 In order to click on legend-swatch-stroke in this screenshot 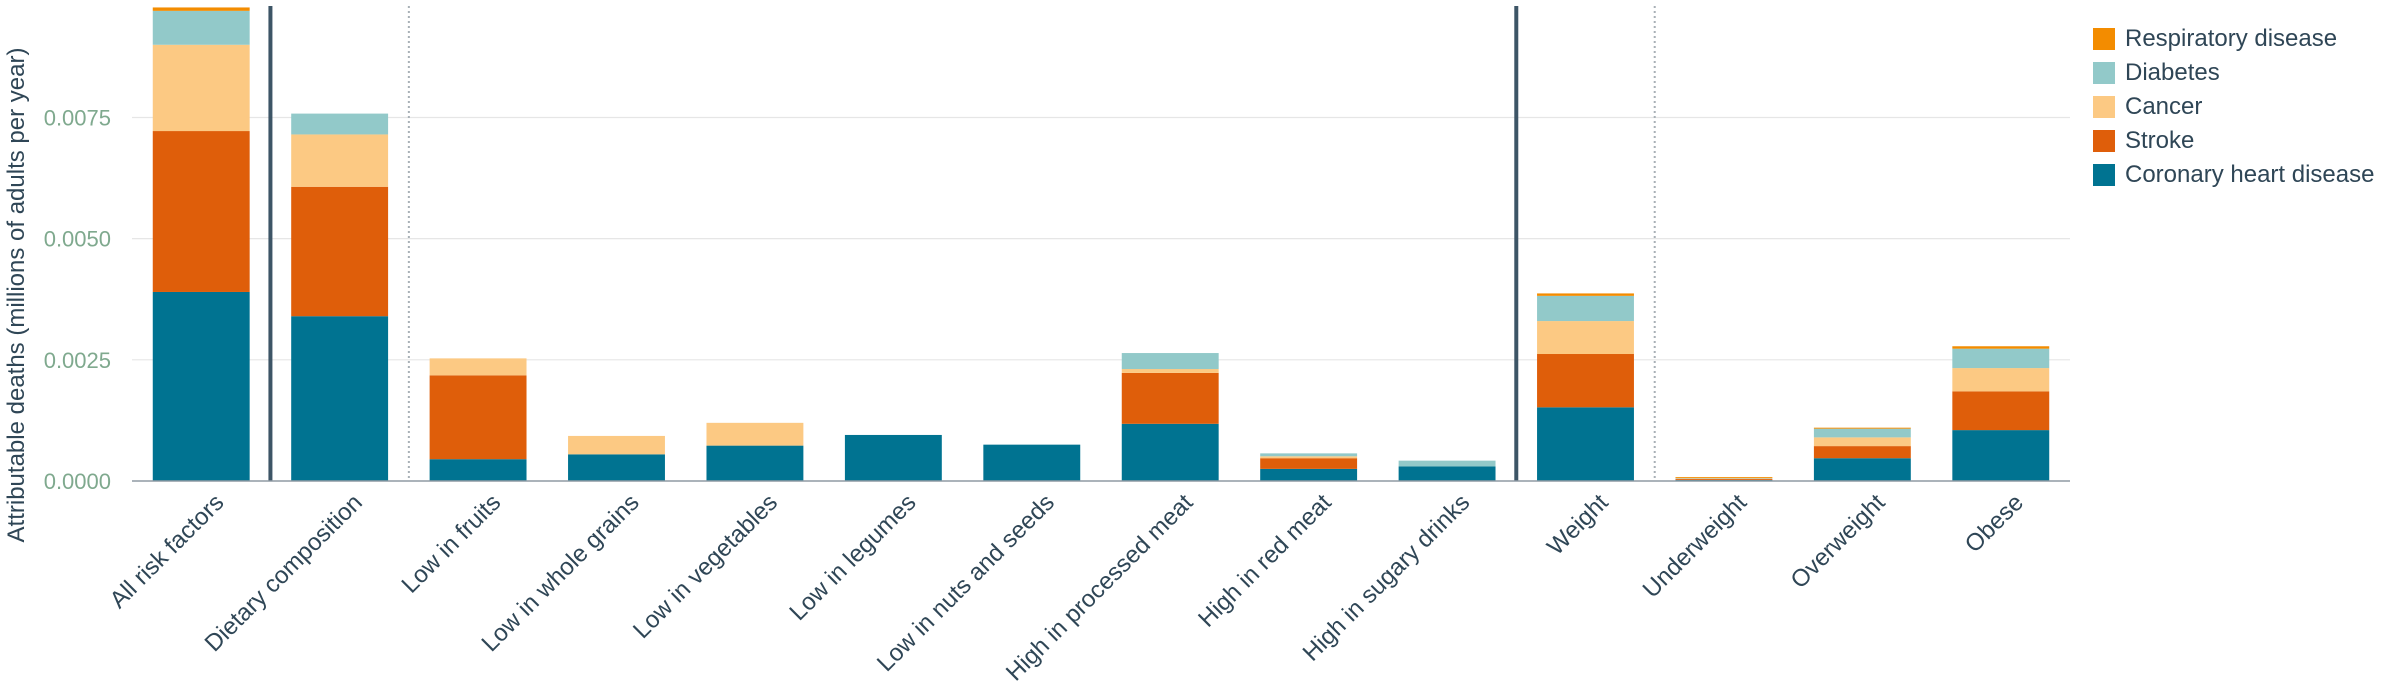, I will do `click(2104, 141)`.